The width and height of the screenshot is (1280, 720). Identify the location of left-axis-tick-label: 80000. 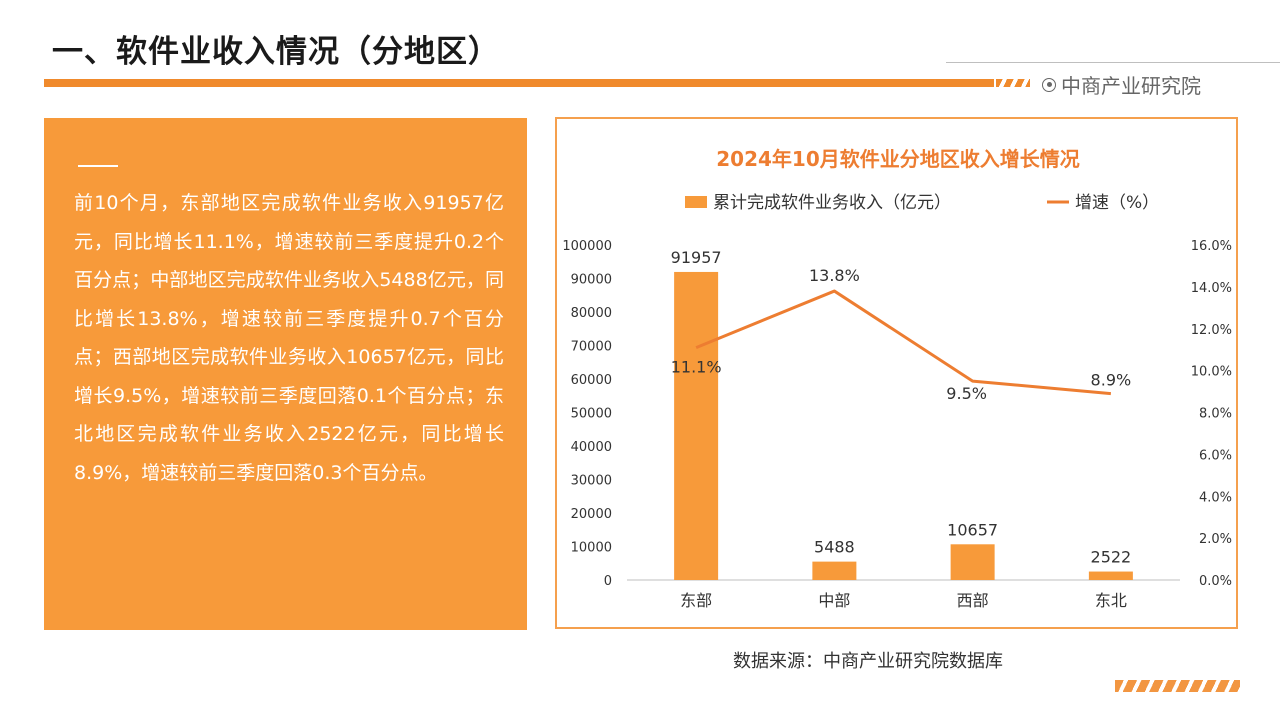
(591, 313).